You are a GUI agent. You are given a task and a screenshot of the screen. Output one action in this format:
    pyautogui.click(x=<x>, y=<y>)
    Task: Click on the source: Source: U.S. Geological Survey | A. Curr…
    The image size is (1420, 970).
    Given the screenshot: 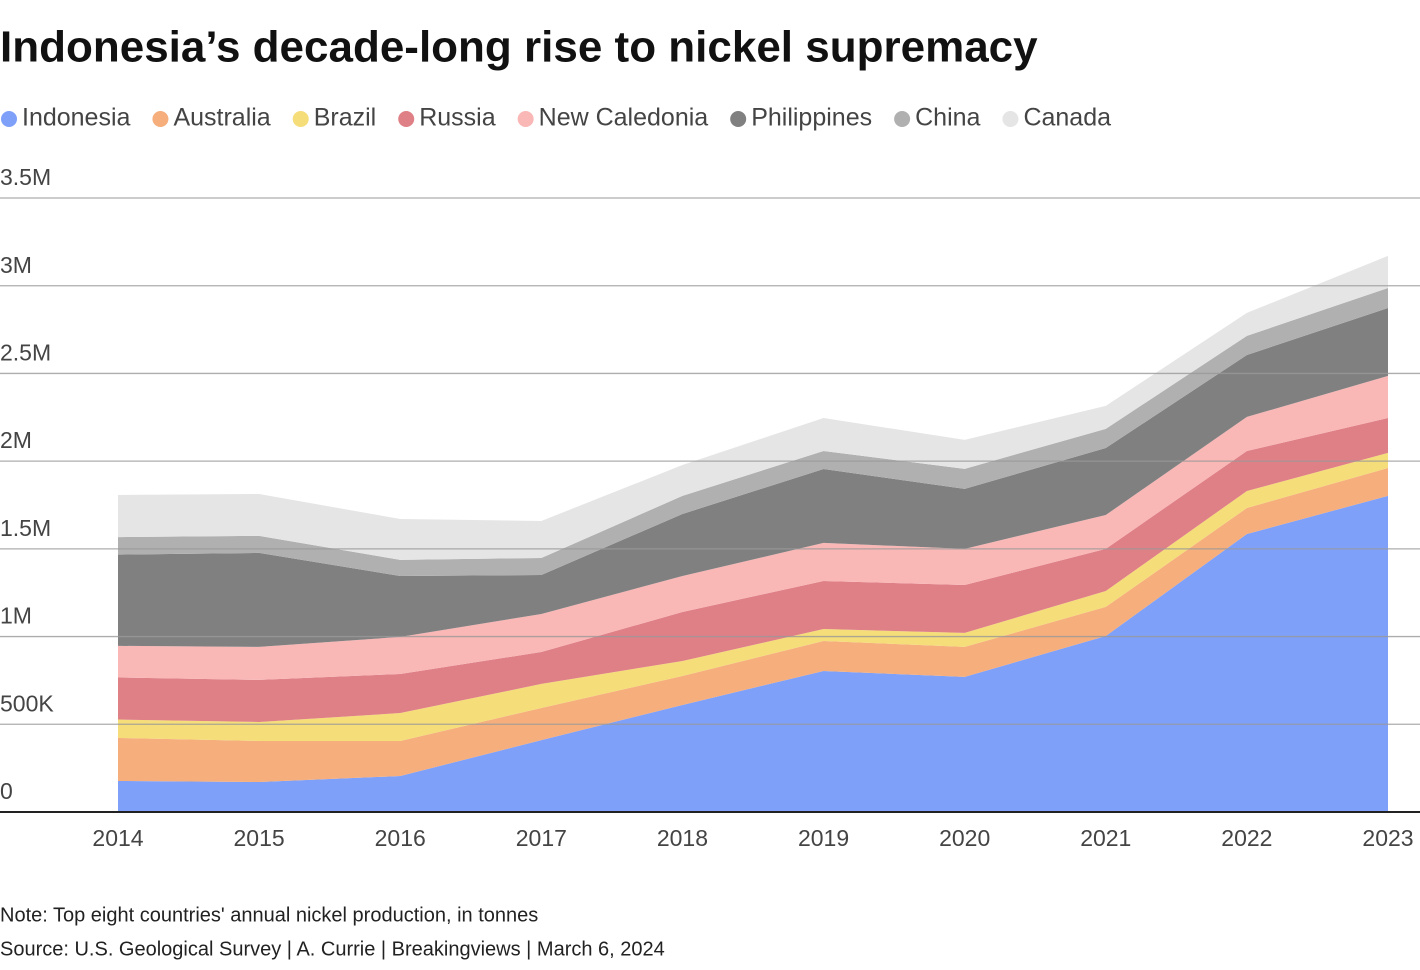 What is the action you would take?
    pyautogui.click(x=332, y=949)
    